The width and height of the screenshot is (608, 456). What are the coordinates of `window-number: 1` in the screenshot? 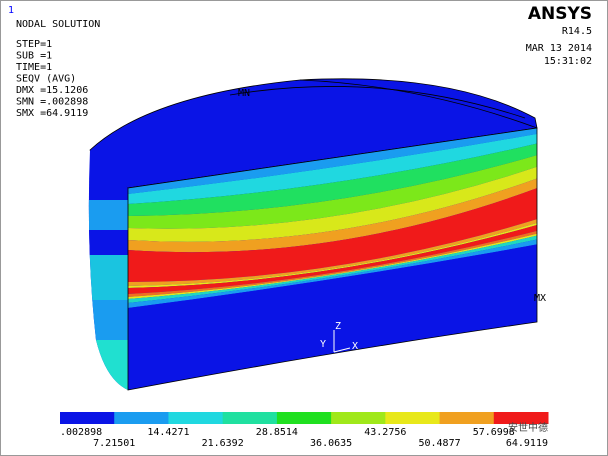 It's located at (11, 10).